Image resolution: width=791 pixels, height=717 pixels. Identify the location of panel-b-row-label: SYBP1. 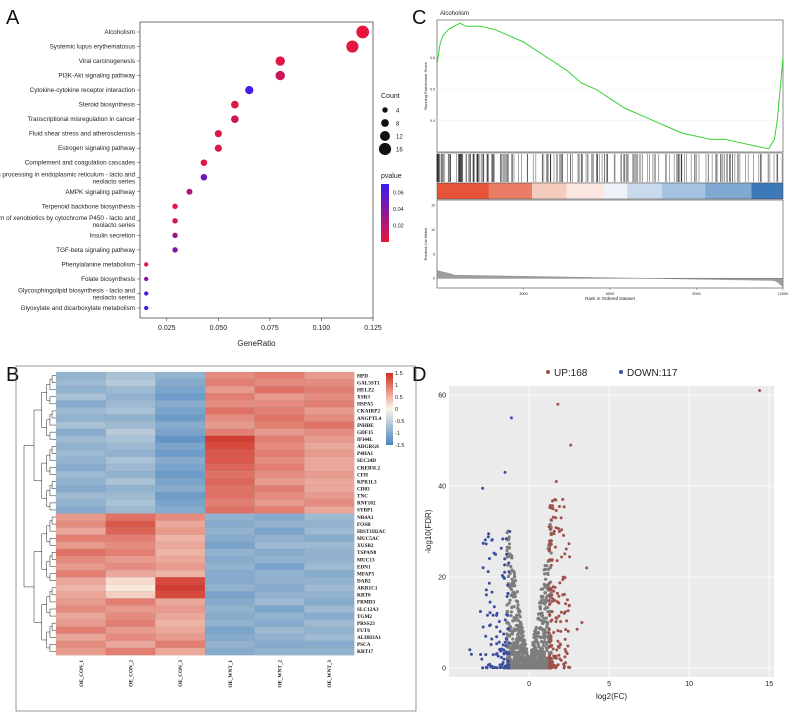
(365, 511).